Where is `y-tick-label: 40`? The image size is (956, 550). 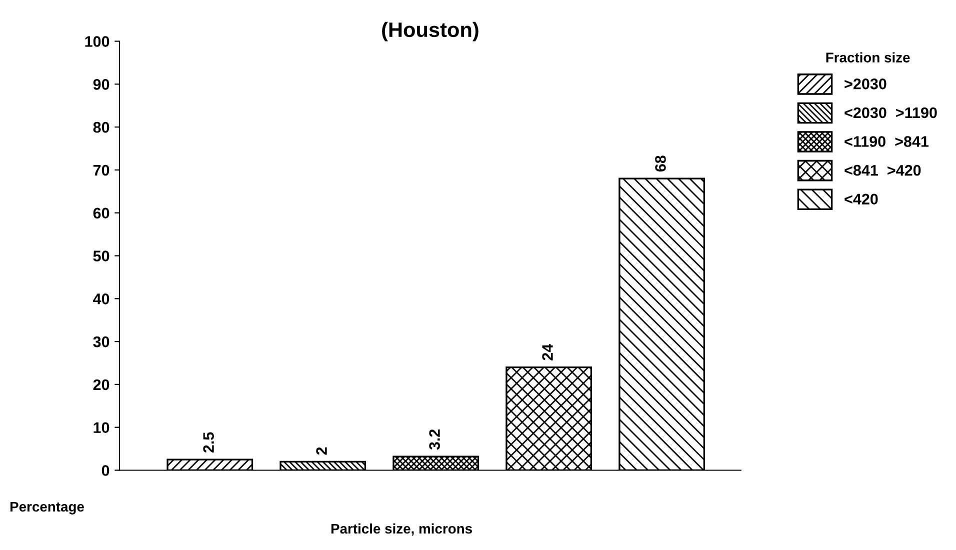 y-tick-label: 40 is located at coordinates (101, 299).